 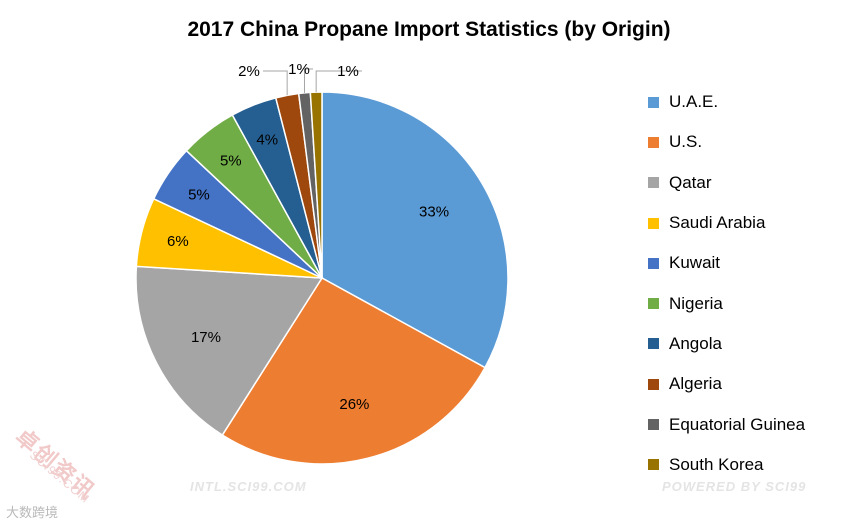 What do you see at coordinates (690, 182) in the screenshot?
I see `legend-label: Qatar` at bounding box center [690, 182].